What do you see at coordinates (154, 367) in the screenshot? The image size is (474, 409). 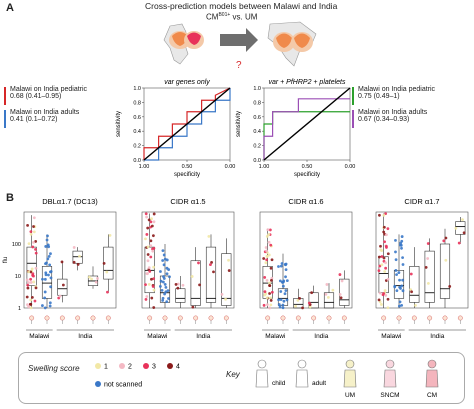 I see `swelling-score-label: 3` at bounding box center [154, 367].